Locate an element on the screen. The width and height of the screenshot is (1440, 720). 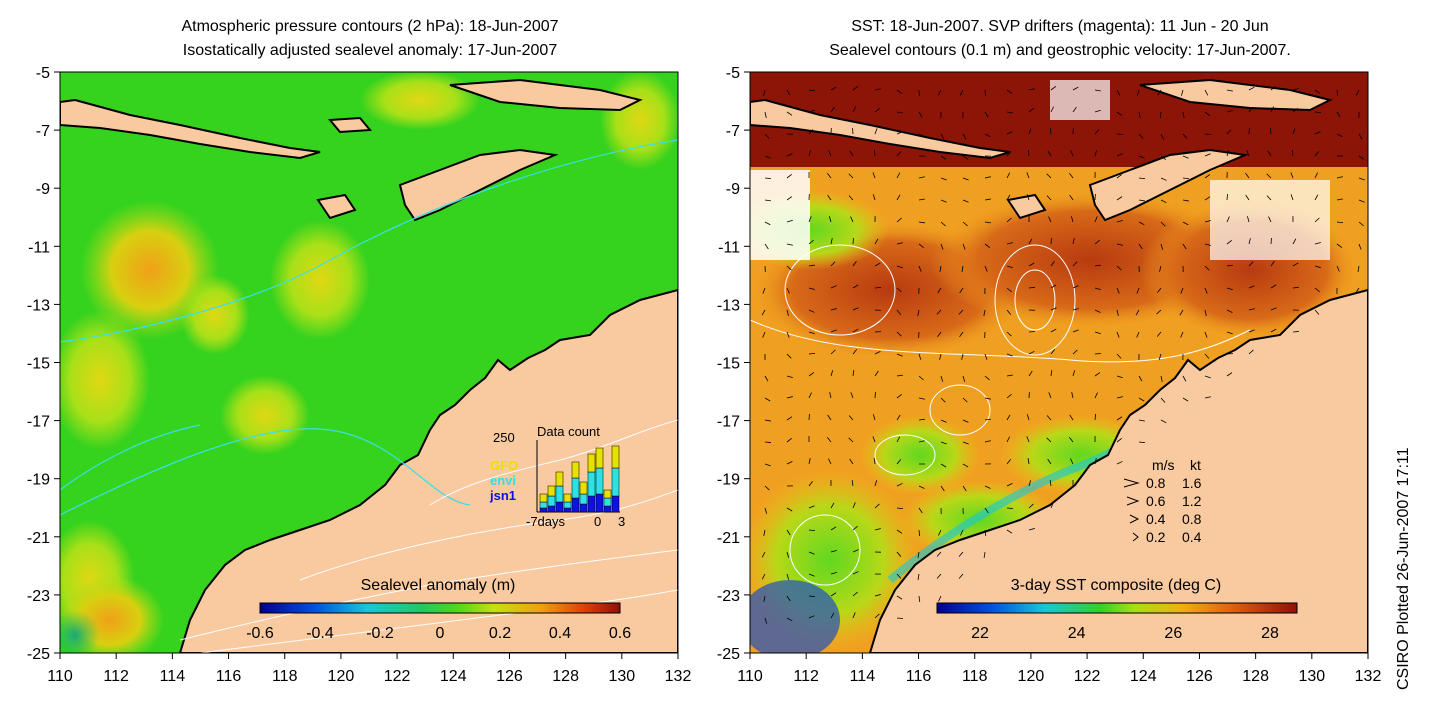
right-y-tick-label: -19 is located at coordinates (728, 480).